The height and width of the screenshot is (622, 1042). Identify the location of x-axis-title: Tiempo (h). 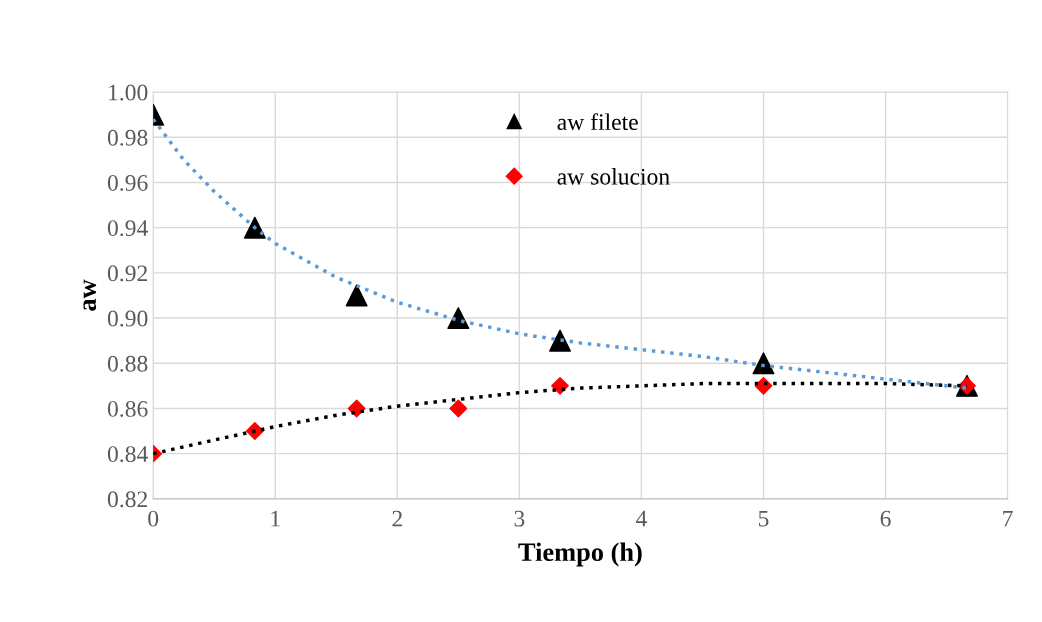
(580, 554).